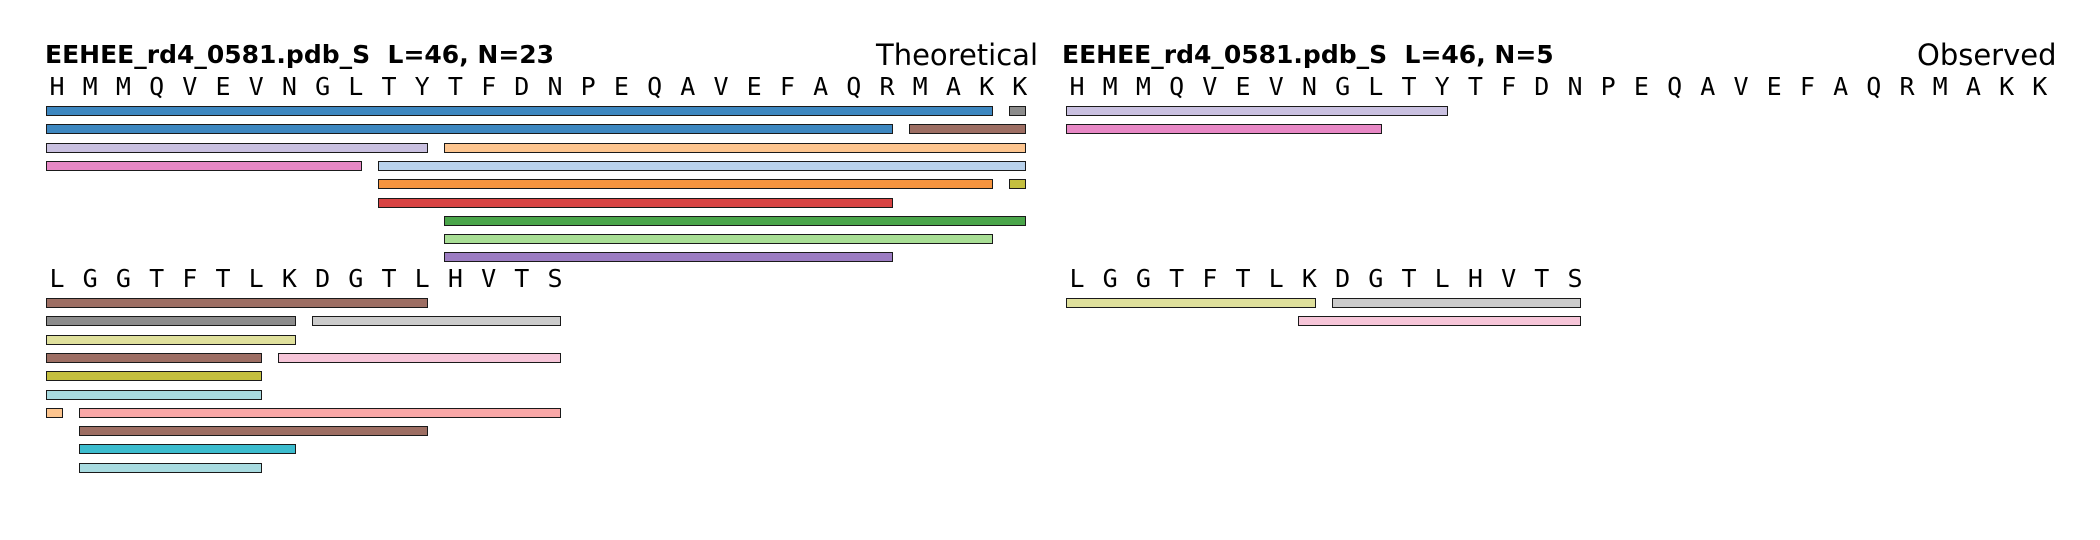 The width and height of the screenshot is (2100, 540). What do you see at coordinates (1442, 86) in the screenshot?
I see `residue-label: Y` at bounding box center [1442, 86].